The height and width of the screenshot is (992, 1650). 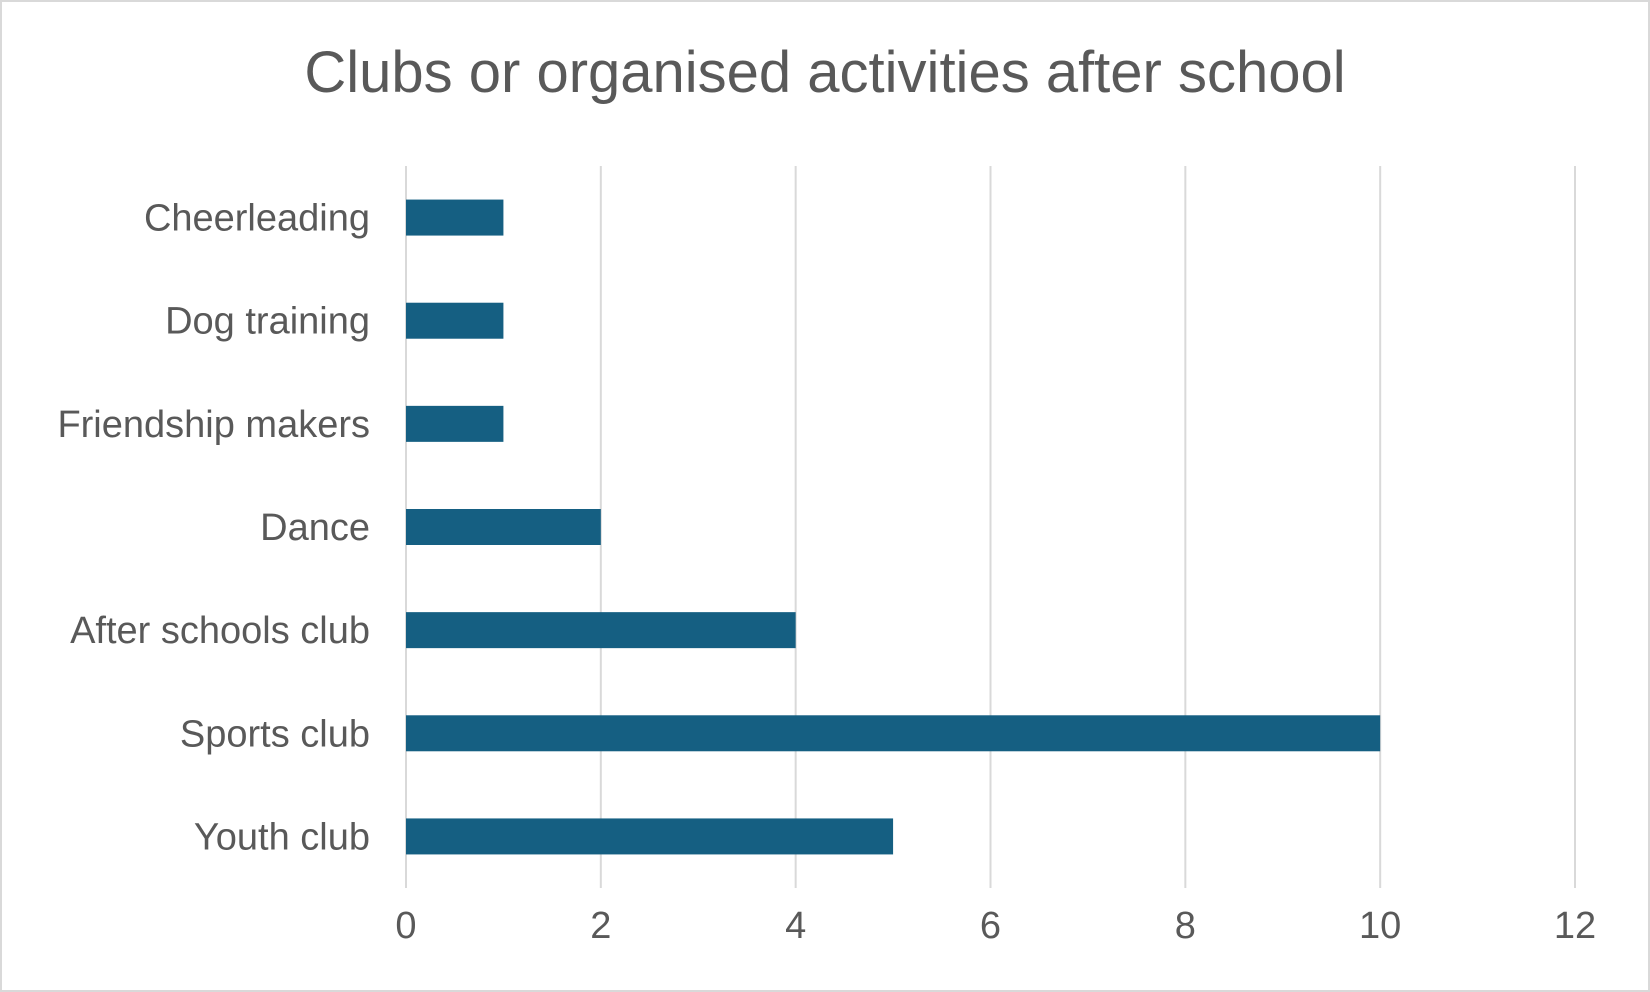 I want to click on x-tick-label: 10, so click(x=1380, y=926).